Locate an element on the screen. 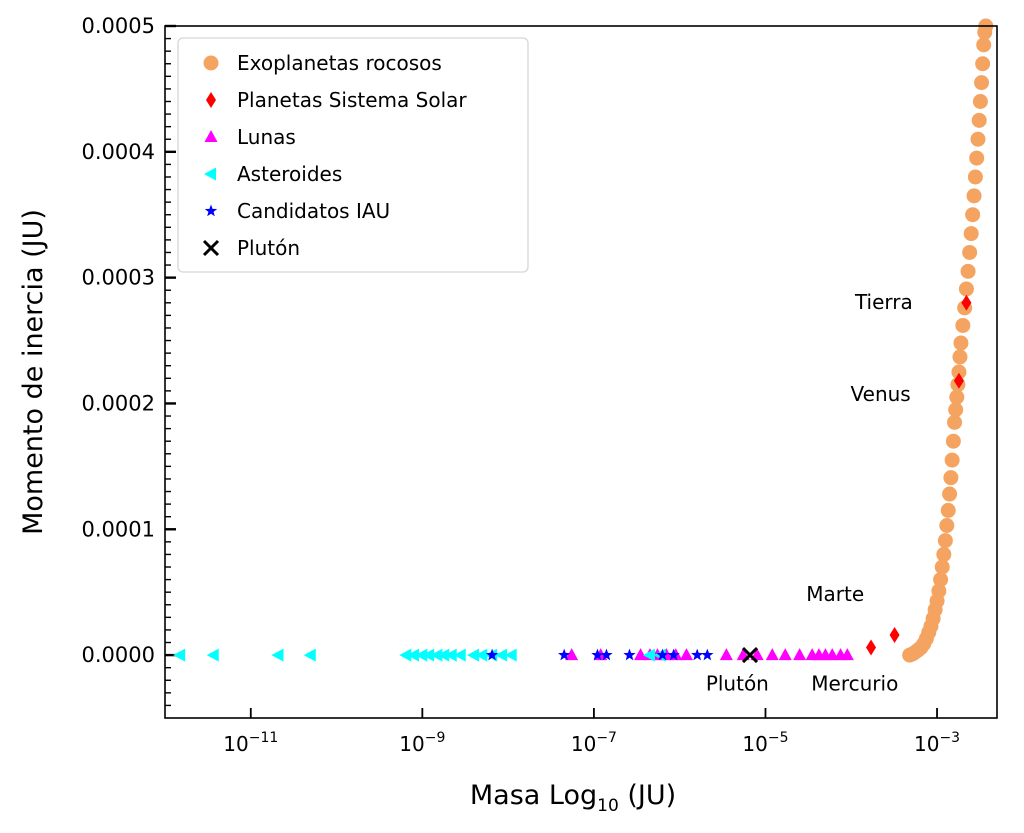 This screenshot has height=833, width=1024. y-tick-label: 0.0003 is located at coordinates (118, 278).